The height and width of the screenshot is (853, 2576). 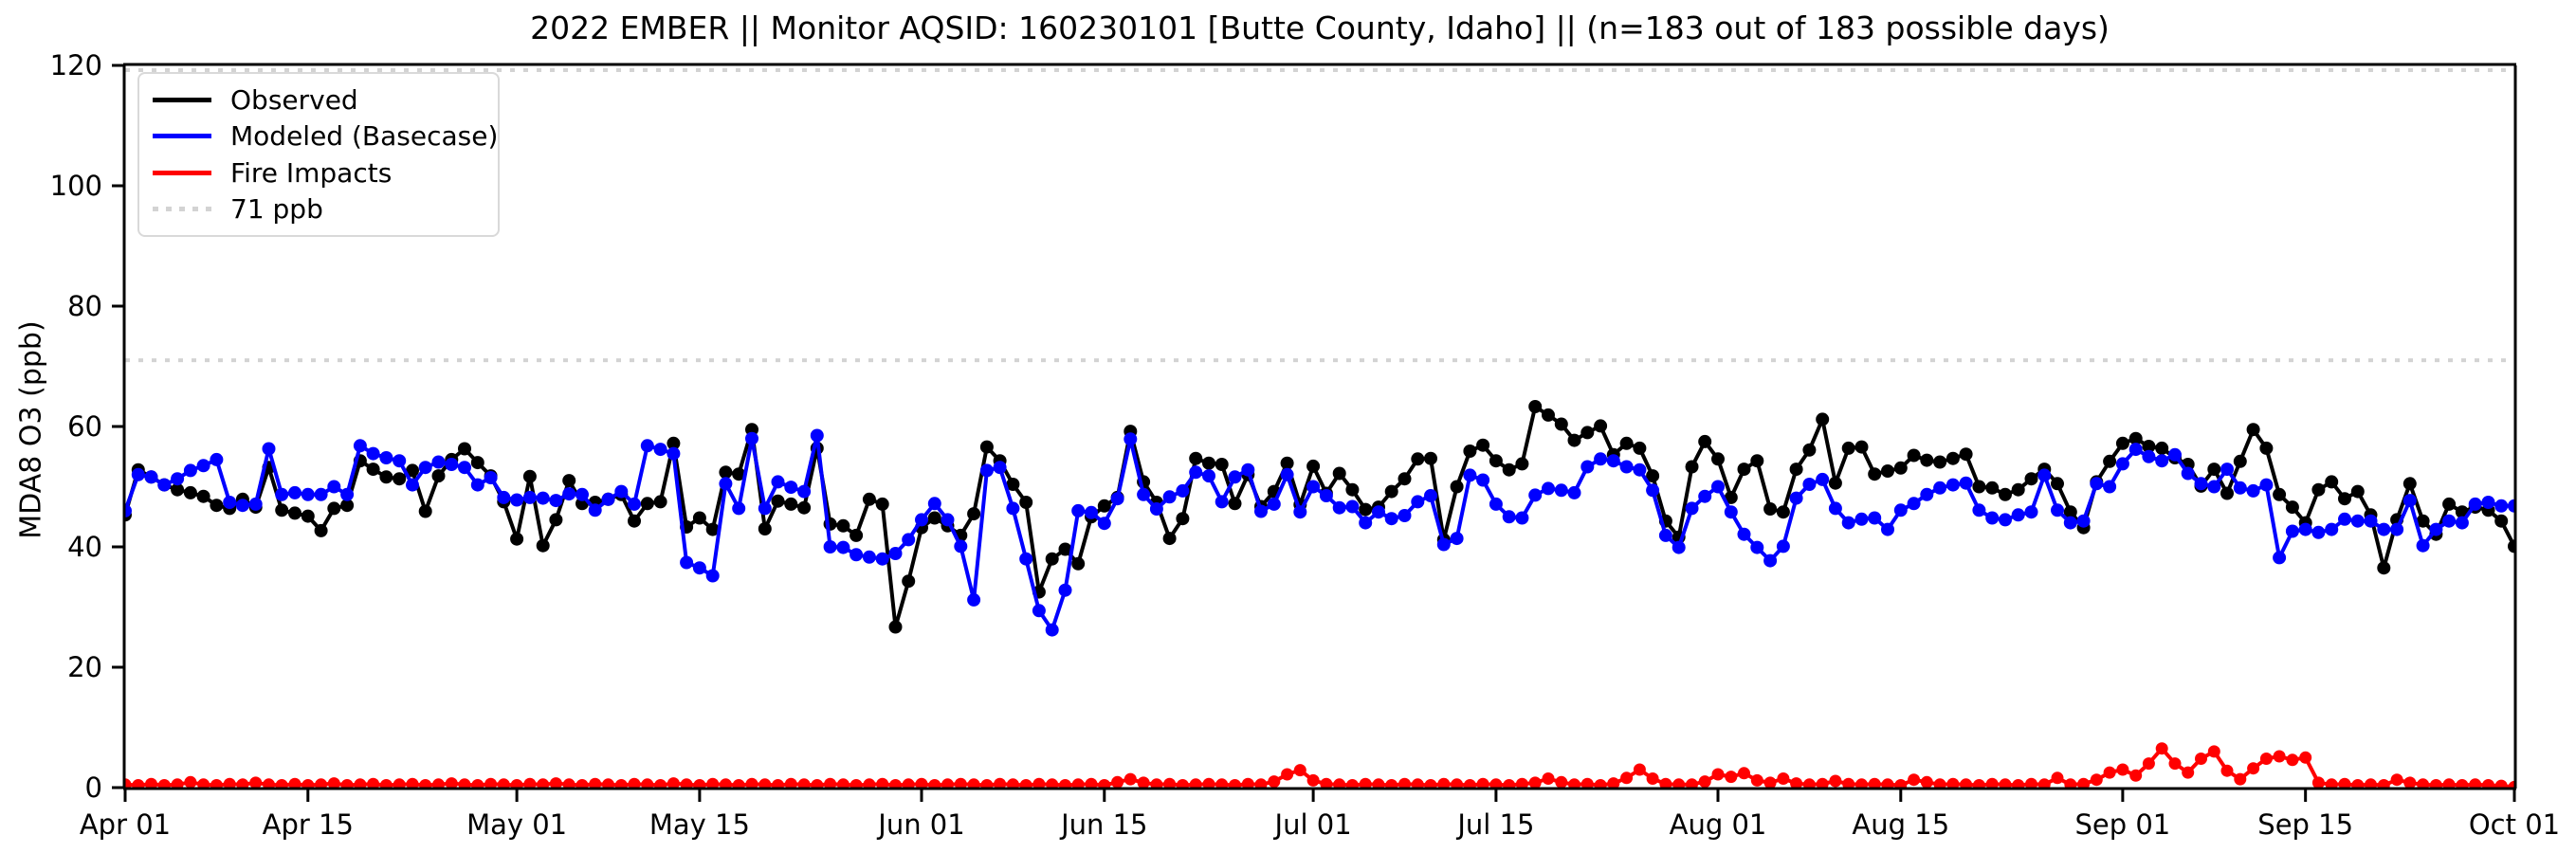 What do you see at coordinates (1319, 767) in the screenshot?
I see `fire-impacts-series-line` at bounding box center [1319, 767].